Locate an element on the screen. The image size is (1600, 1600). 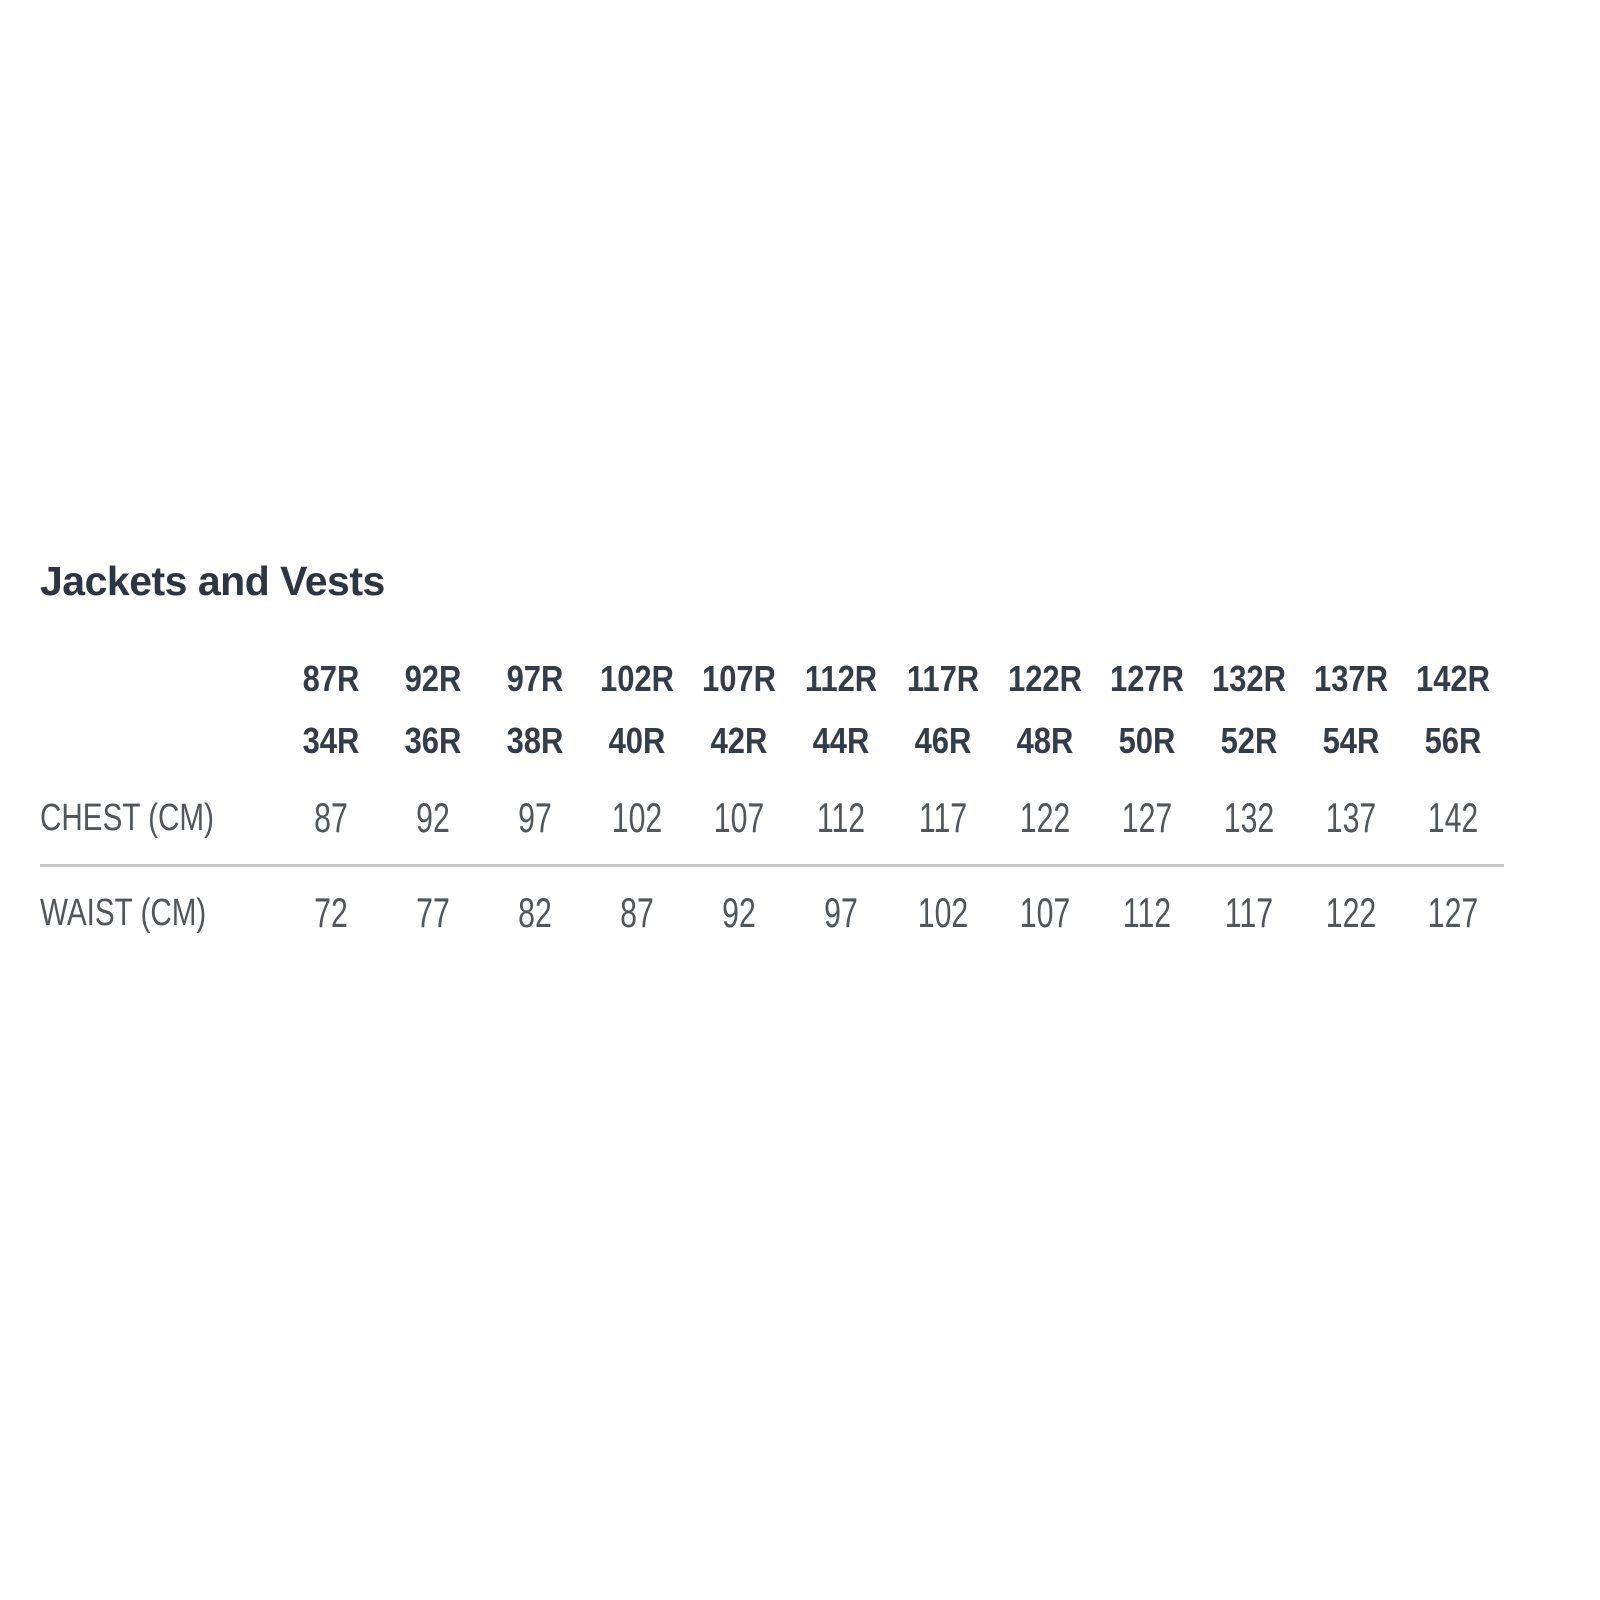
waist-value-cell: 92 is located at coordinates (739, 912).